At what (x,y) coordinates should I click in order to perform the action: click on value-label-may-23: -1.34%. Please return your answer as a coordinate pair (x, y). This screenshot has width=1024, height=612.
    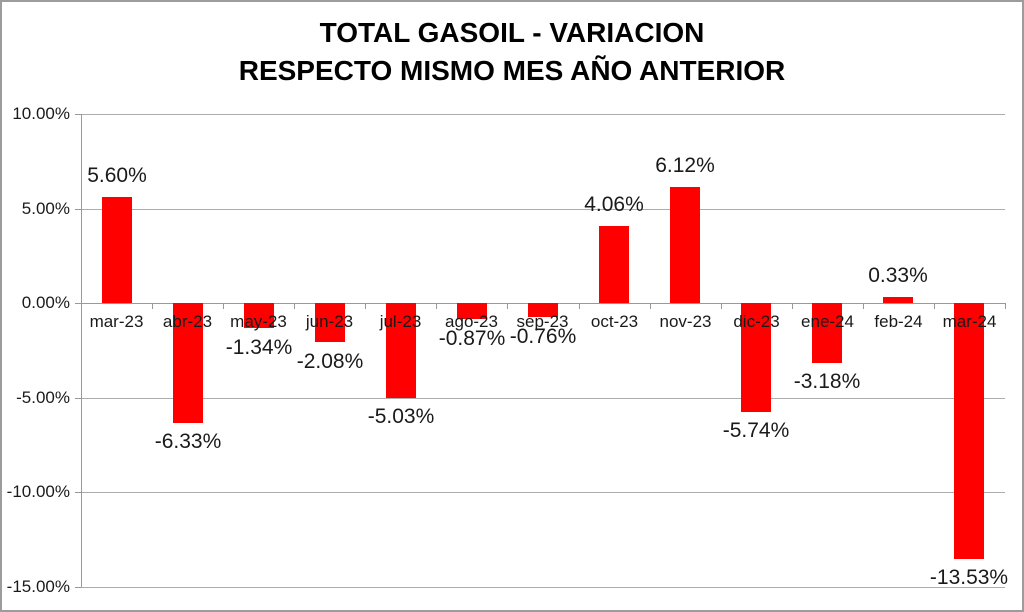
    Looking at the image, I should click on (259, 347).